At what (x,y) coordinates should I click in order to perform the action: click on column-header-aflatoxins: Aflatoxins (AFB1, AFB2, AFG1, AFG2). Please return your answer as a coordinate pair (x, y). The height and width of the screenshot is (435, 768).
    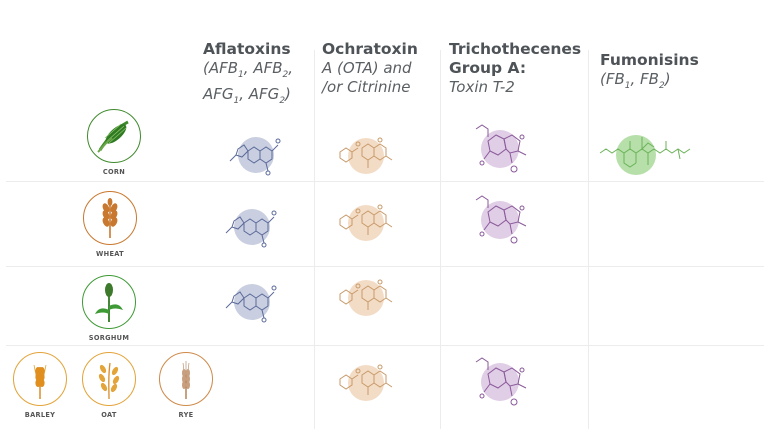
    Looking at the image, I should click on (248, 75).